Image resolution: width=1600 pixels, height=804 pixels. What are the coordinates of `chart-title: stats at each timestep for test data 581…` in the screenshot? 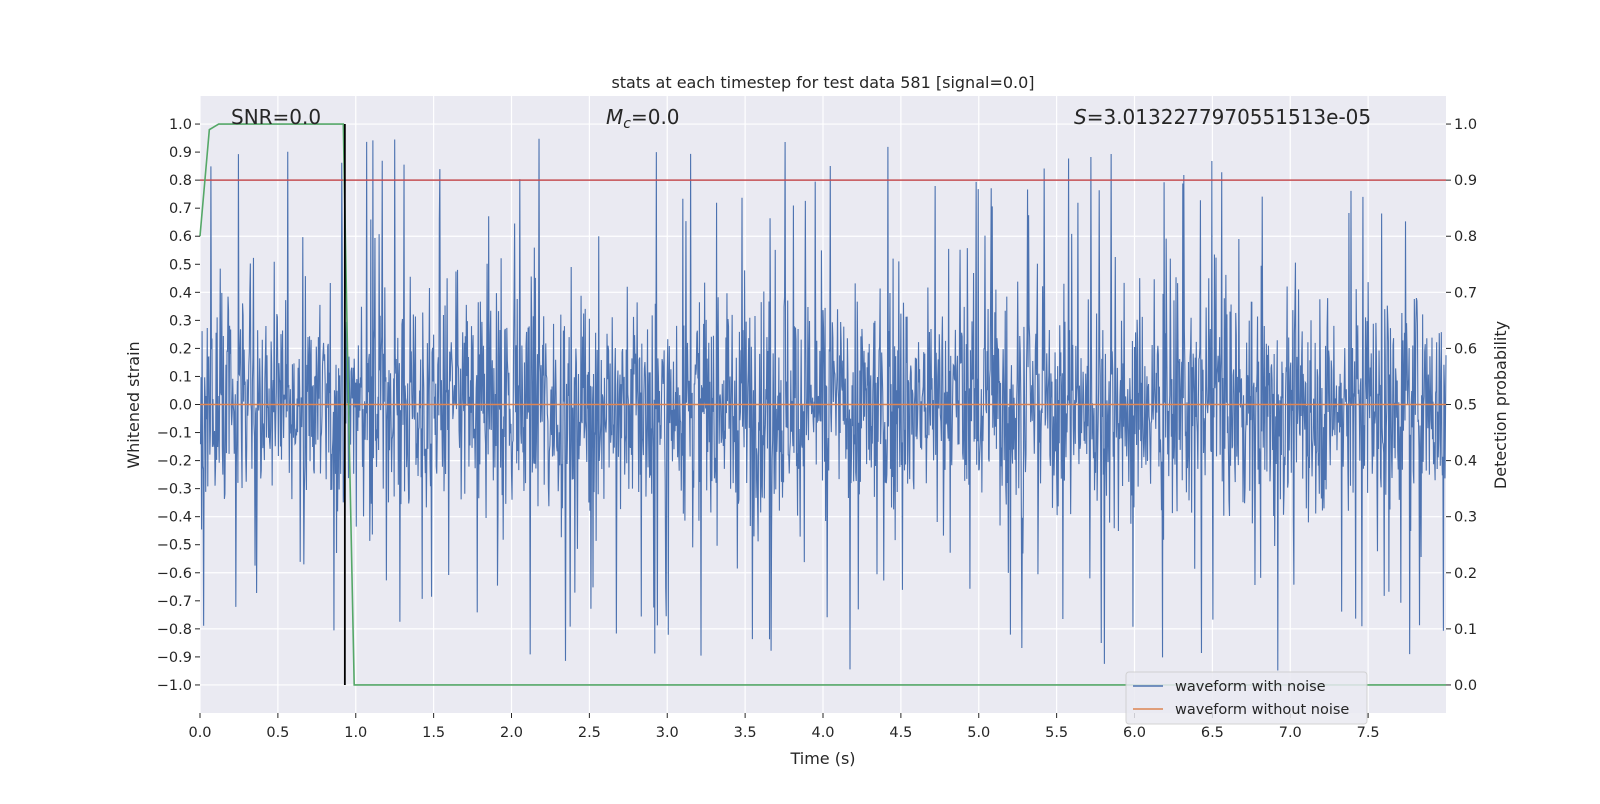 It's located at (822, 82).